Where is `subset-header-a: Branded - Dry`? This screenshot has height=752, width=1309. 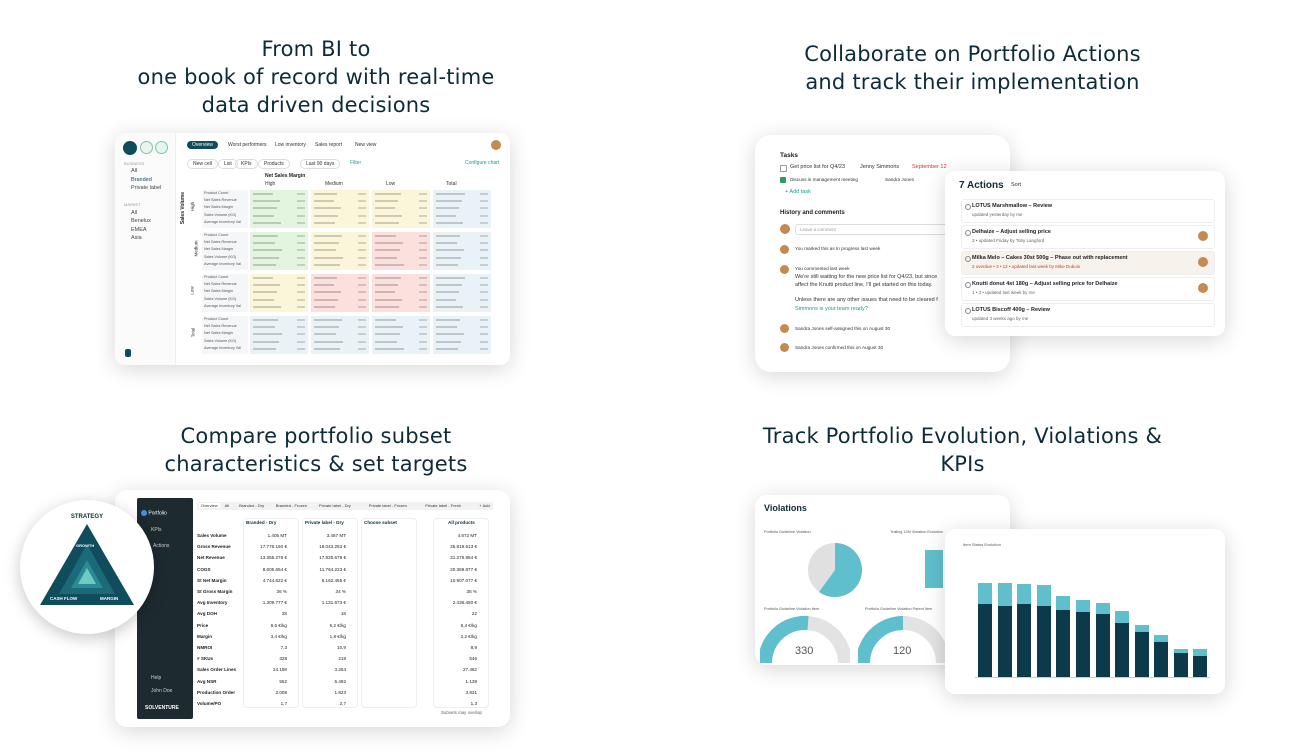
subset-header-a: Branded - Dry is located at coordinates (261, 522).